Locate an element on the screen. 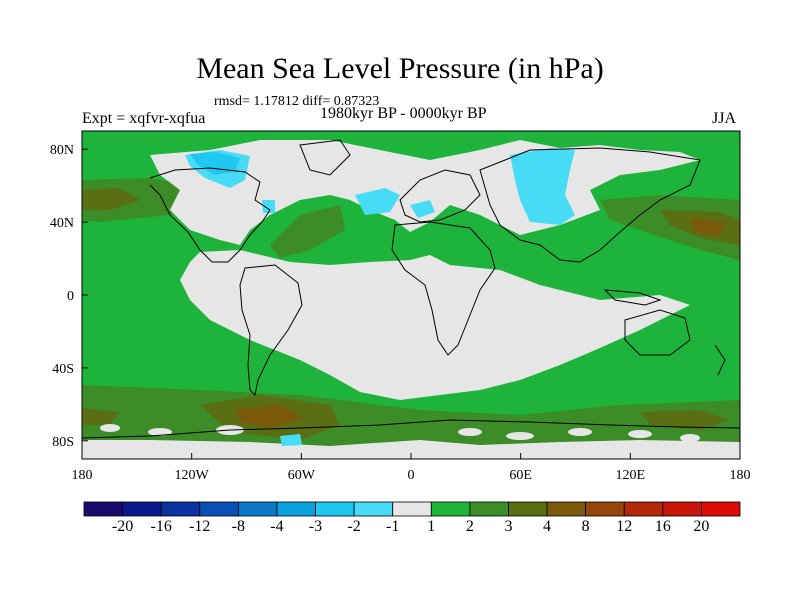 Image resolution: width=800 pixels, height=600 pixels. experiment-label: Expt = xqfvr-xqfua is located at coordinates (144, 118).